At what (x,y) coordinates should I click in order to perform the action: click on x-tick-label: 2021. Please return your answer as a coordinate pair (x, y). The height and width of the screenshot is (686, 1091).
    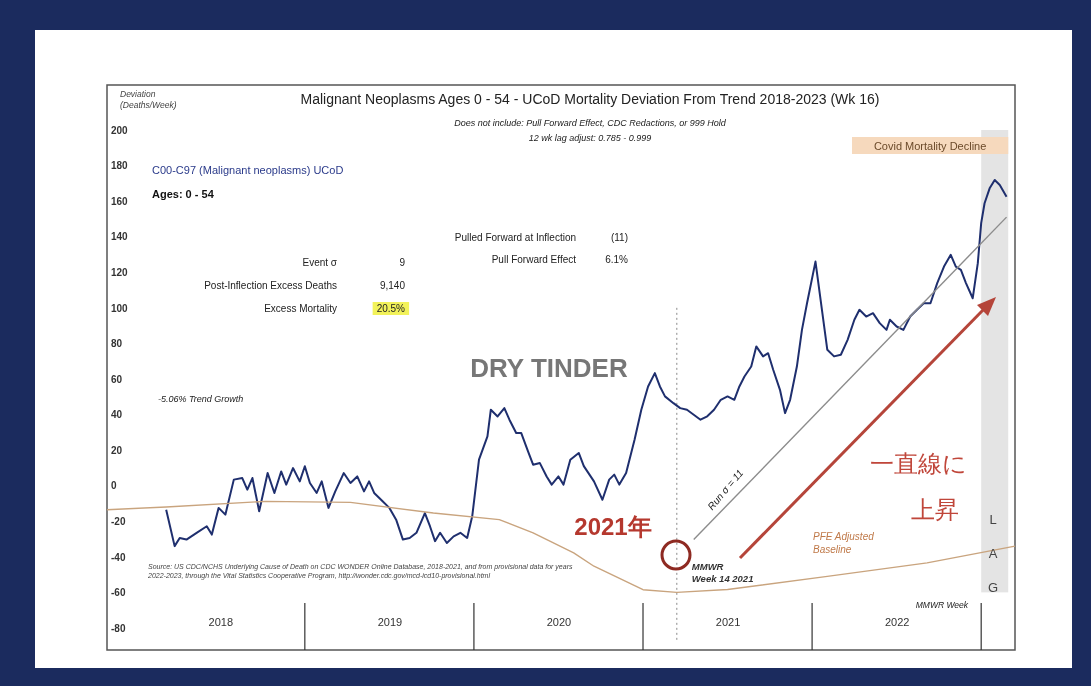
    Looking at the image, I should click on (728, 621).